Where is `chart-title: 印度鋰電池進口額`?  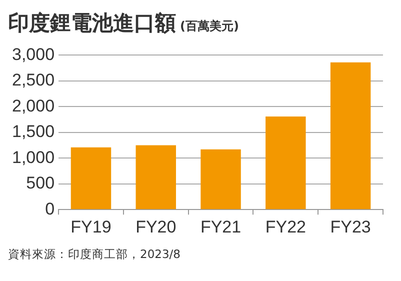 chart-title: 印度鋰電池進口額 is located at coordinates (92, 23).